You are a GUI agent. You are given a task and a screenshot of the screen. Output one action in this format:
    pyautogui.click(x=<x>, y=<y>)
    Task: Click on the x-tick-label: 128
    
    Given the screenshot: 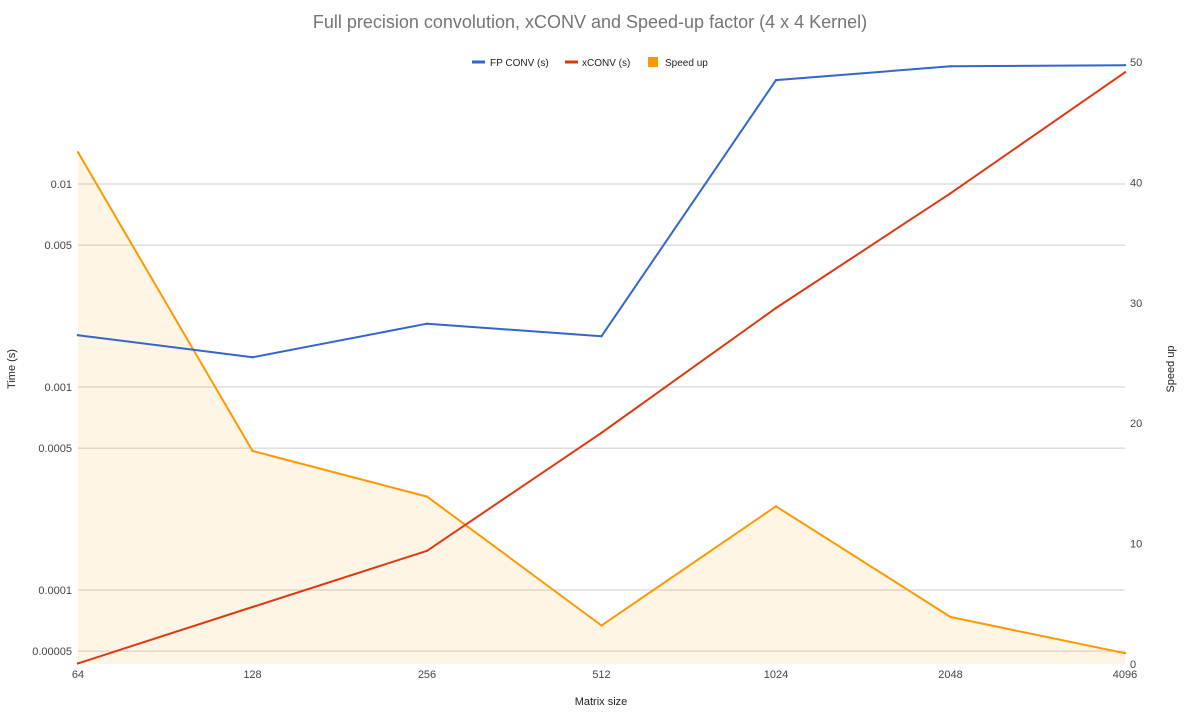 What is the action you would take?
    pyautogui.click(x=252, y=675)
    